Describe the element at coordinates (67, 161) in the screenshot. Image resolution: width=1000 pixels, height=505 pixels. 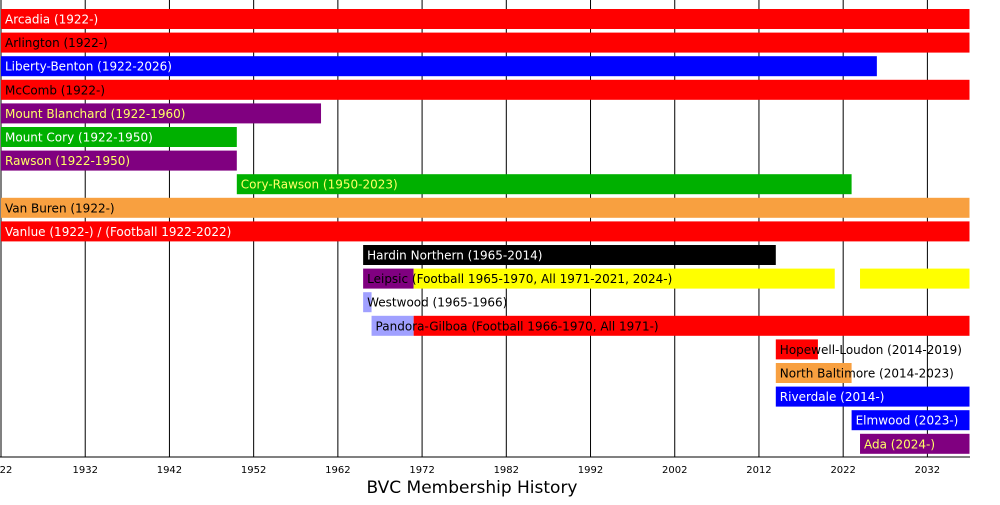
I see `row-label: Rawson (1922-1950)` at that location.